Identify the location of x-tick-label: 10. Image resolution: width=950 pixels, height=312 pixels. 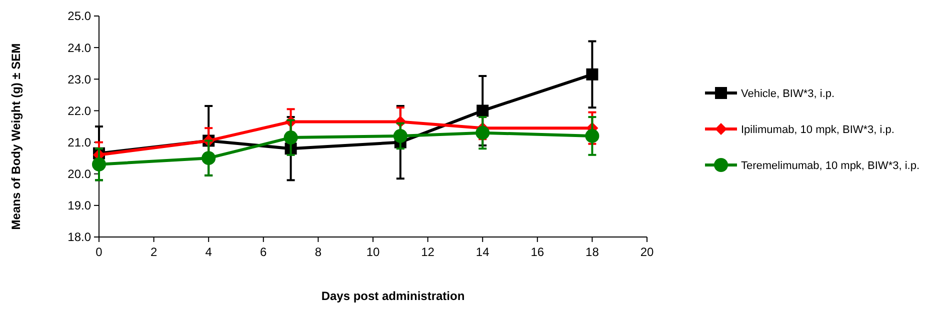
(373, 252).